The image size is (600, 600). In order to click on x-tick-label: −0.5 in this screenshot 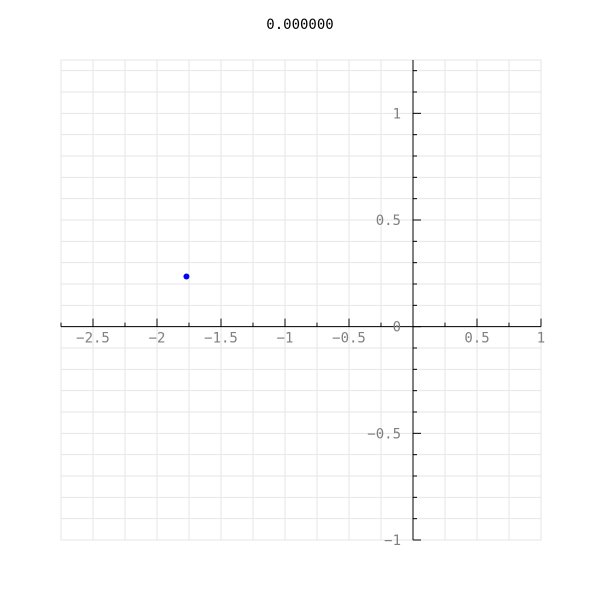, I will do `click(349, 339)`.